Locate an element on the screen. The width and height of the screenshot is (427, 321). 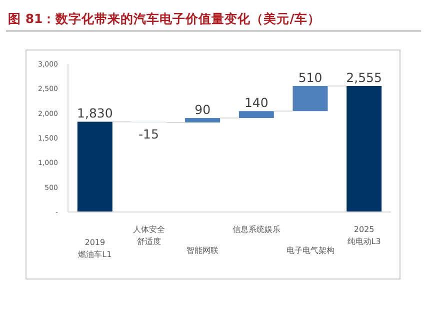
data-label: -15 is located at coordinates (148, 134).